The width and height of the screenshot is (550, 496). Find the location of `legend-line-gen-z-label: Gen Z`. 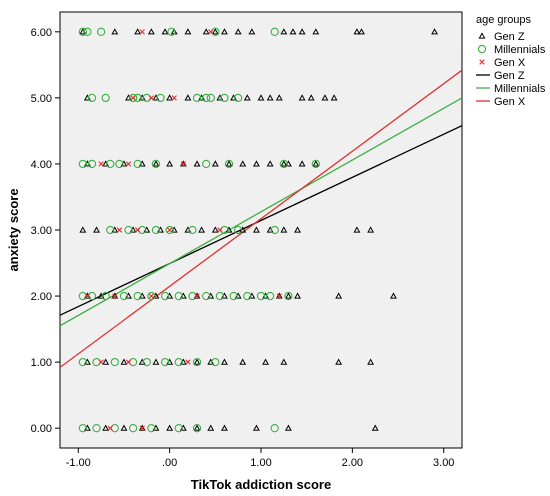

legend-line-gen-z-label: Gen Z is located at coordinates (509, 76).